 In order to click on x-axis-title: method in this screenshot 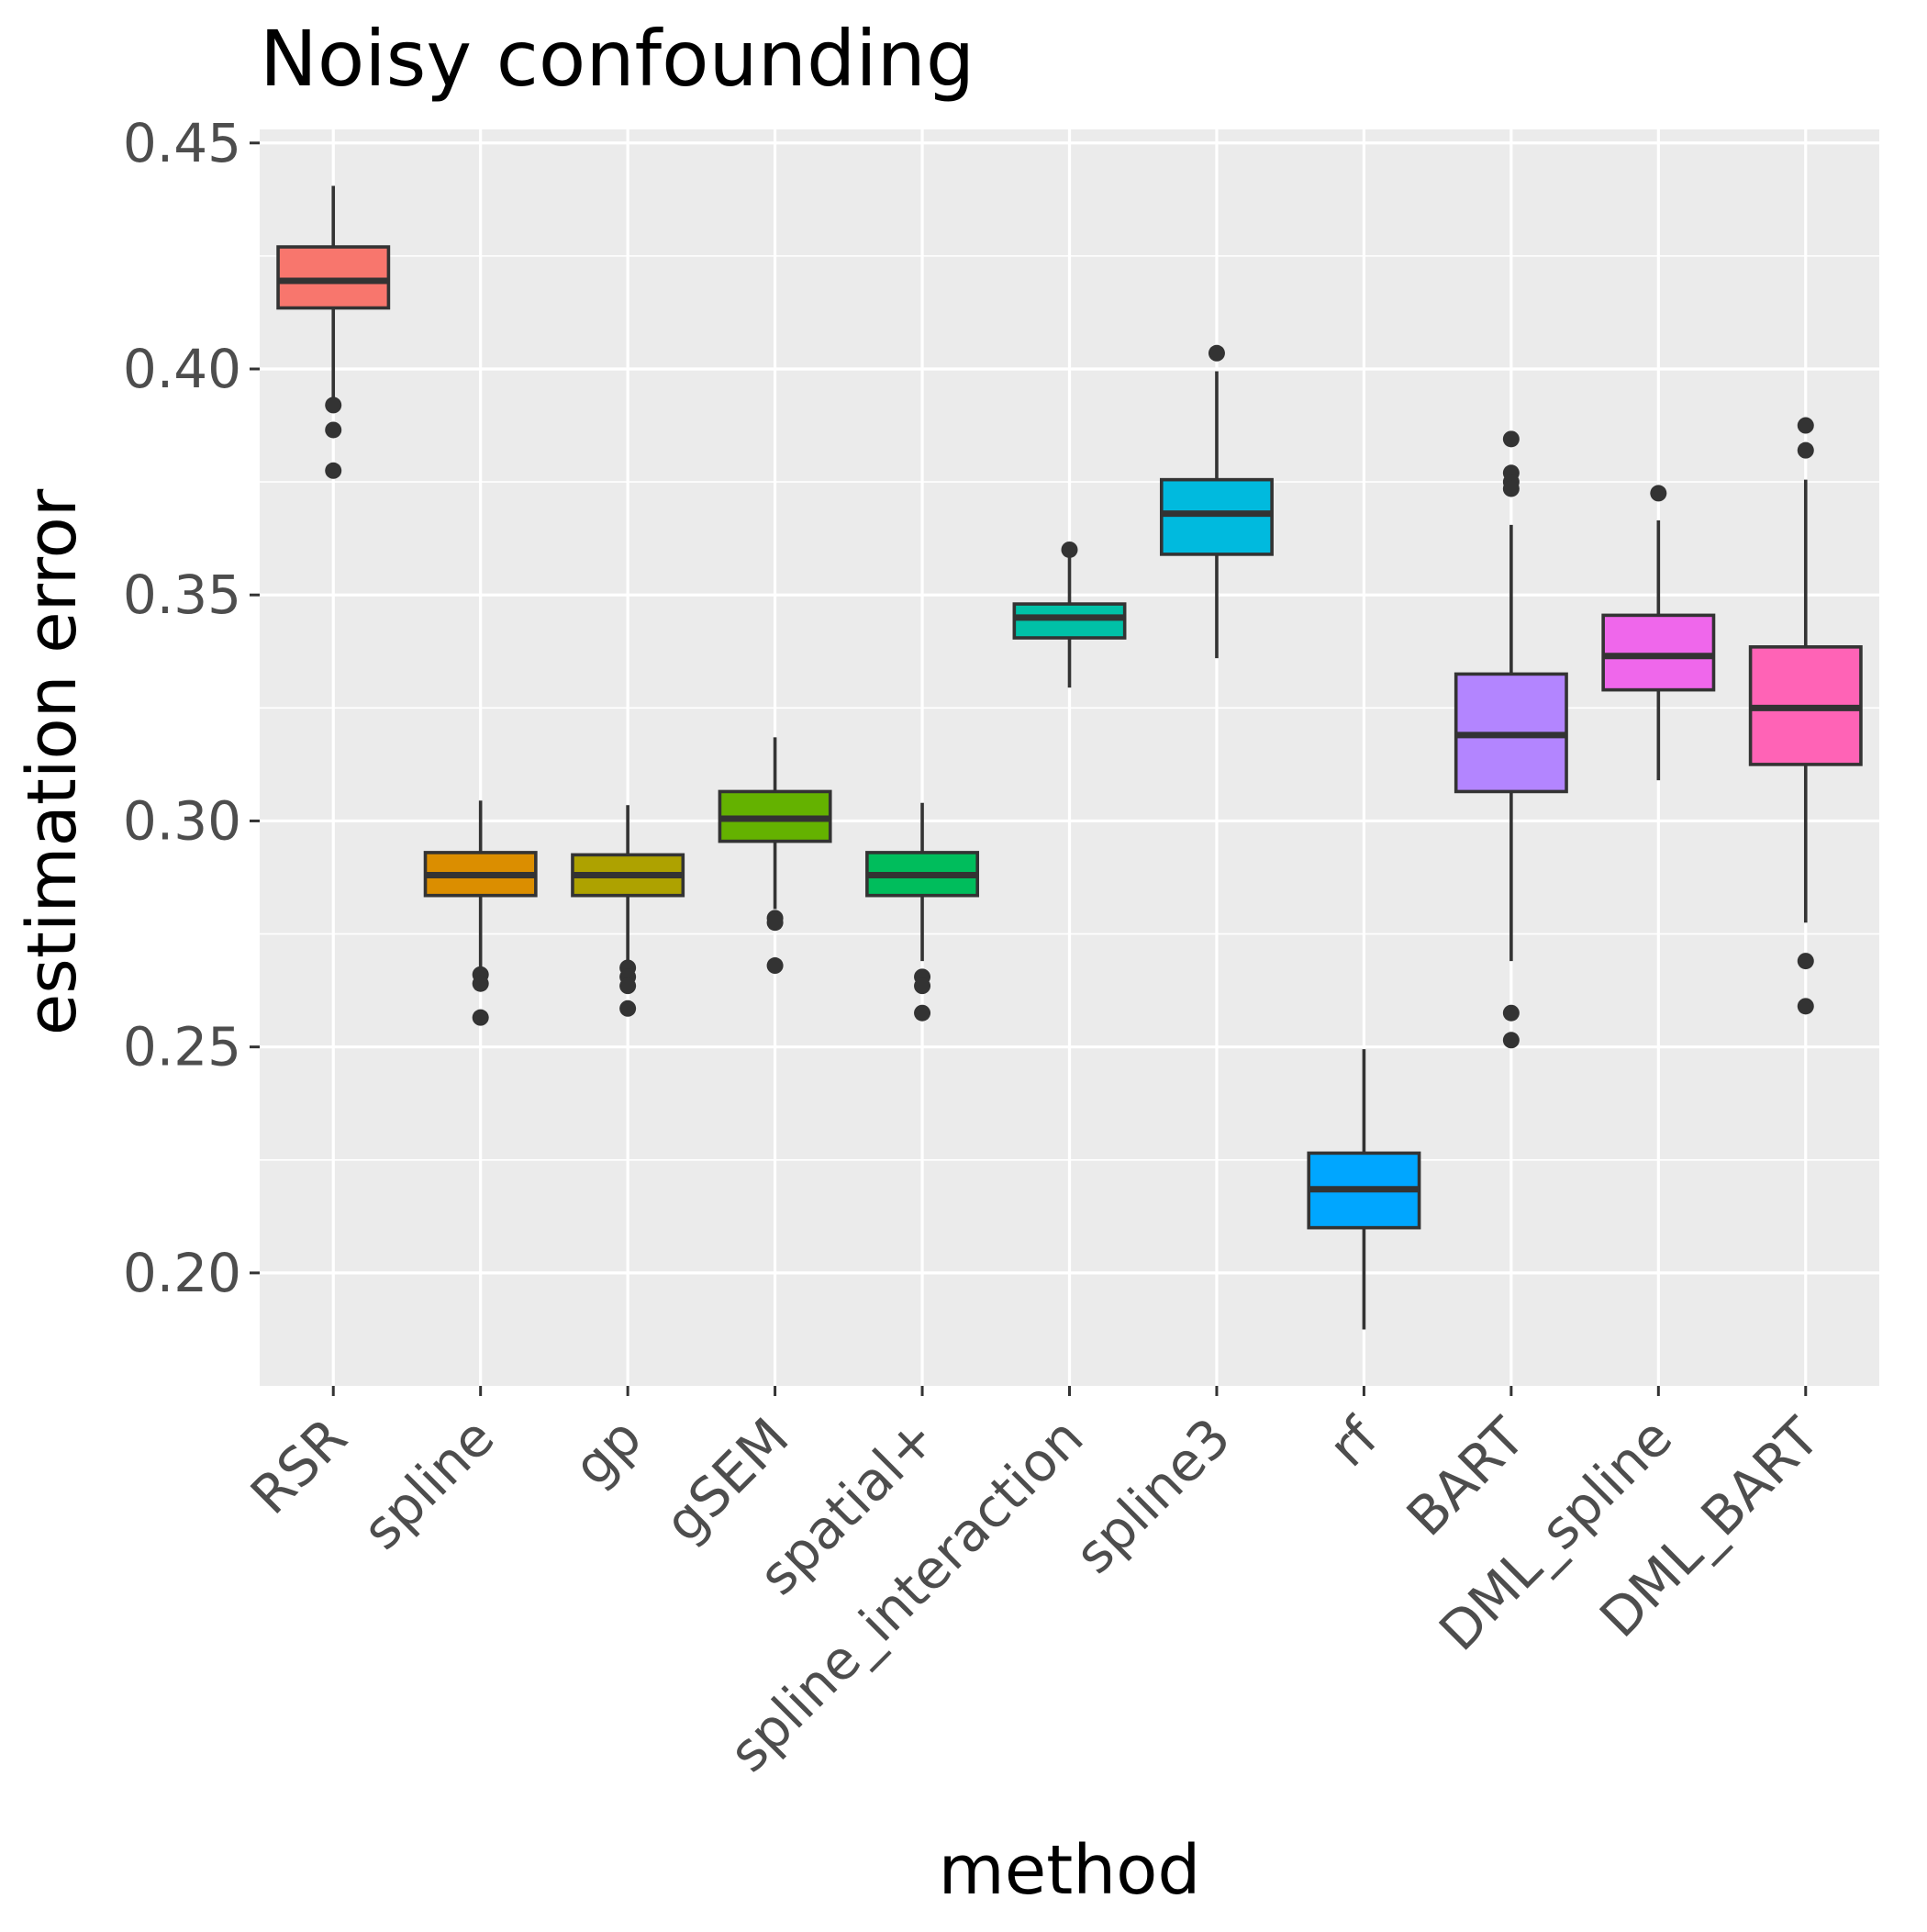, I will do `click(1070, 1870)`.